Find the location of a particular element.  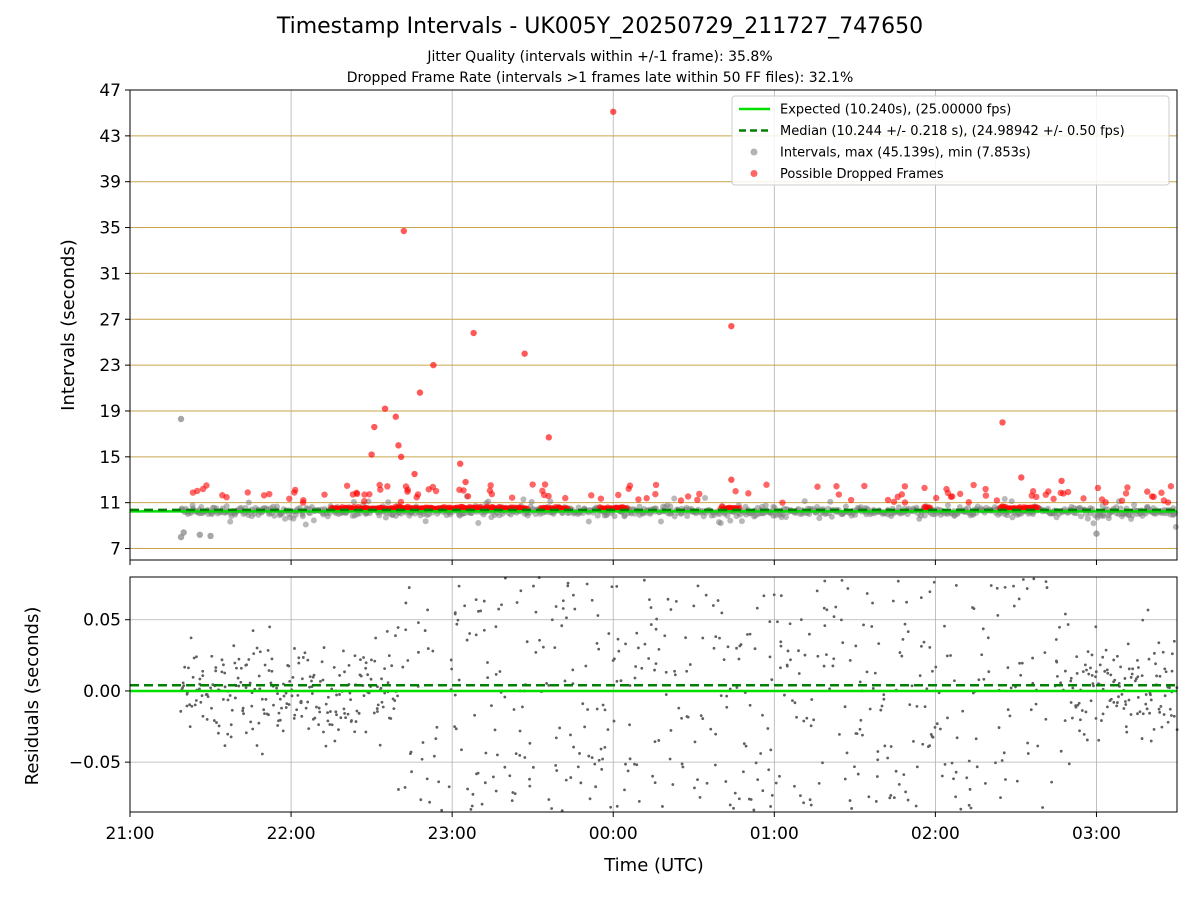

top-y-tick-label: 27 is located at coordinates (110, 320).